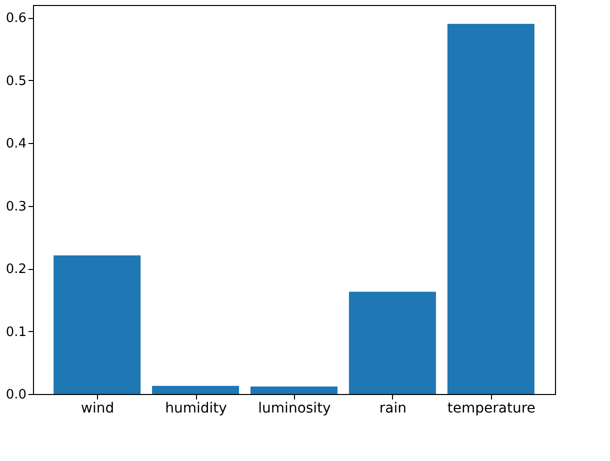  Describe the element at coordinates (16, 144) in the screenshot. I see `y-tick-label: 0.4` at that location.